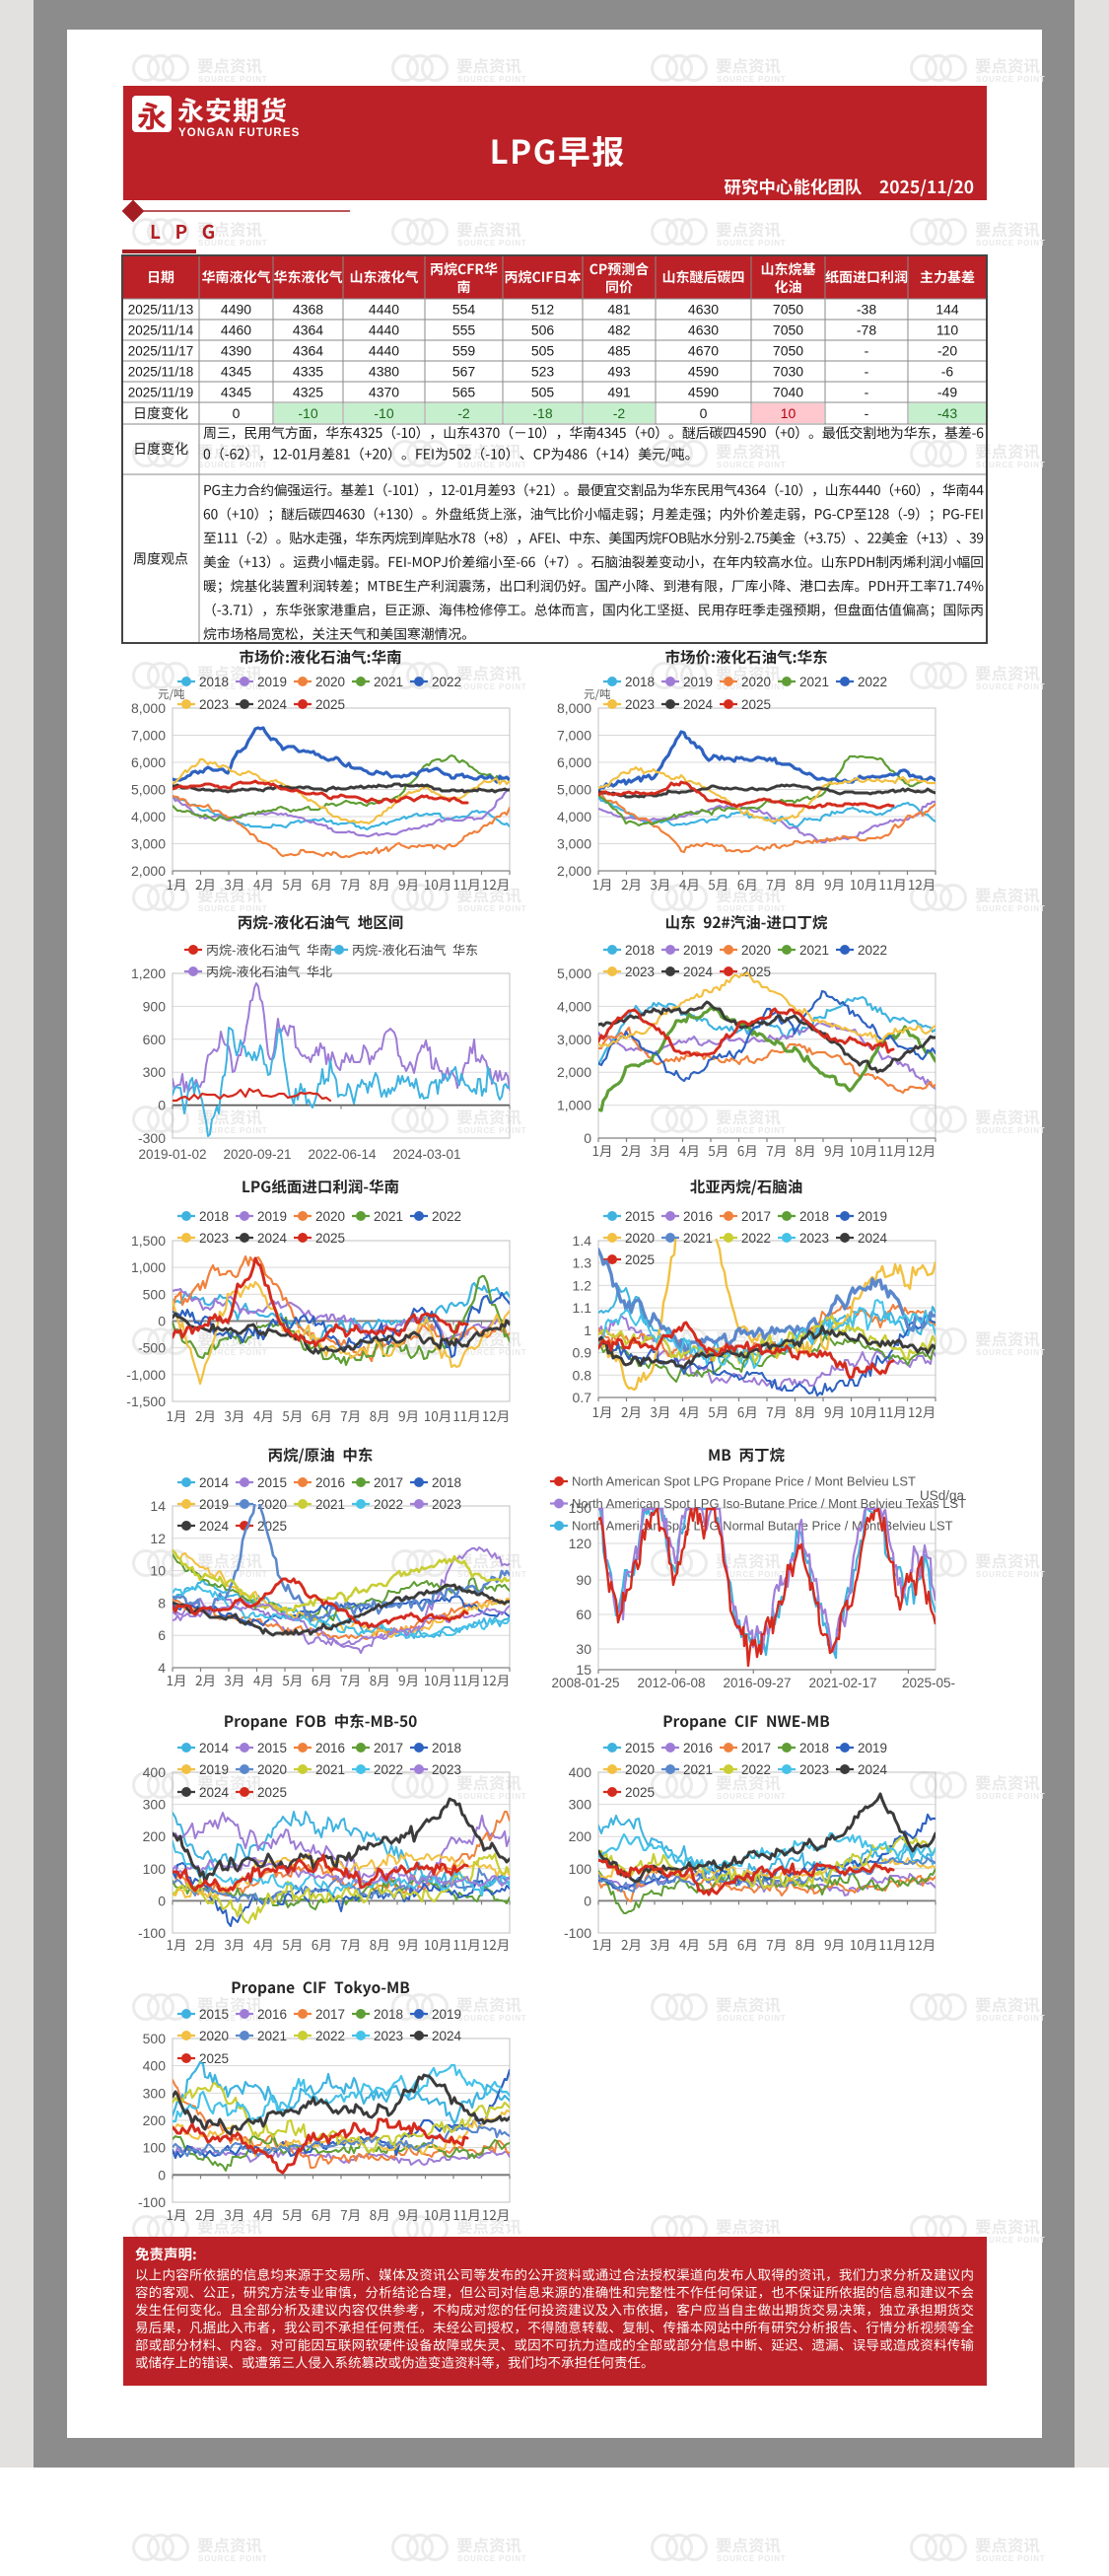 This screenshot has height=2576, width=1109. I want to click on svg-text: 60, so click(584, 1614).